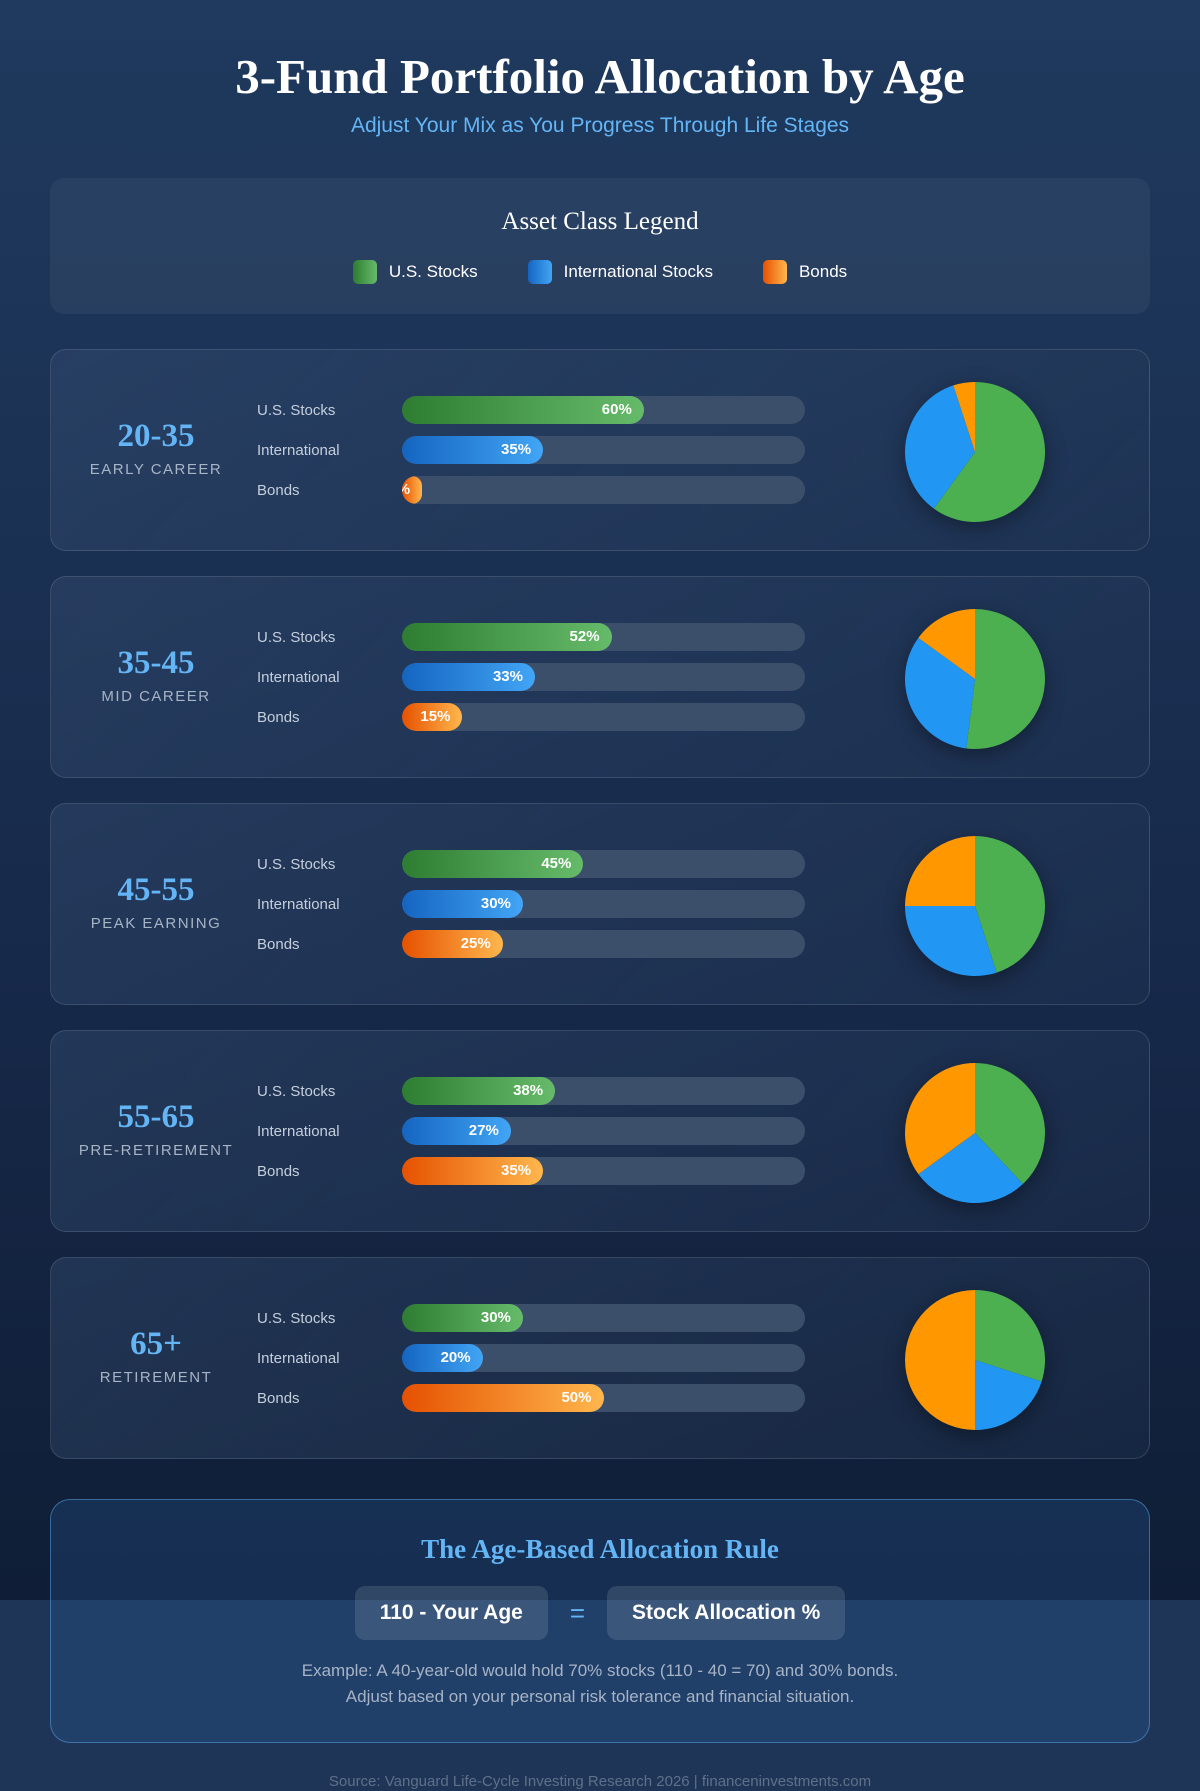  I want to click on allocation-row-us-stocks: U.S. Stocks 60%, so click(557, 410).